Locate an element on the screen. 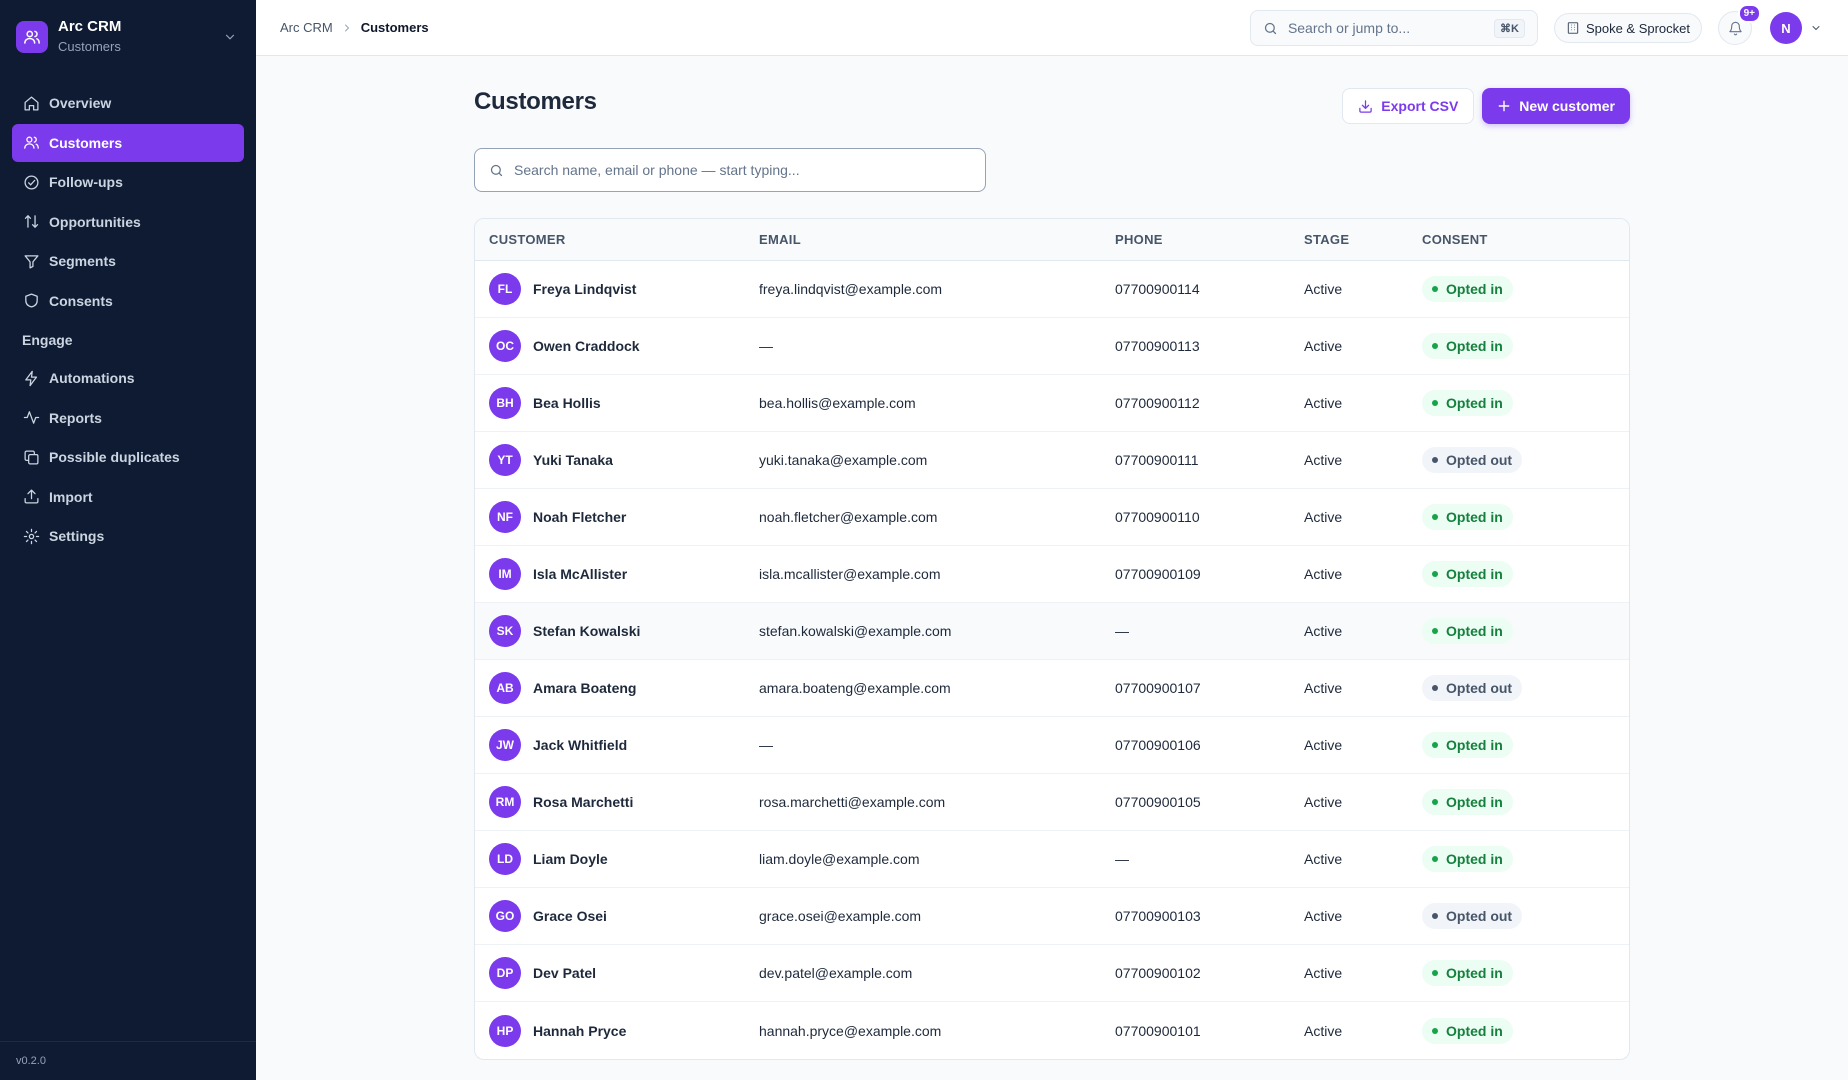  chevron-right-icon is located at coordinates (347, 28).